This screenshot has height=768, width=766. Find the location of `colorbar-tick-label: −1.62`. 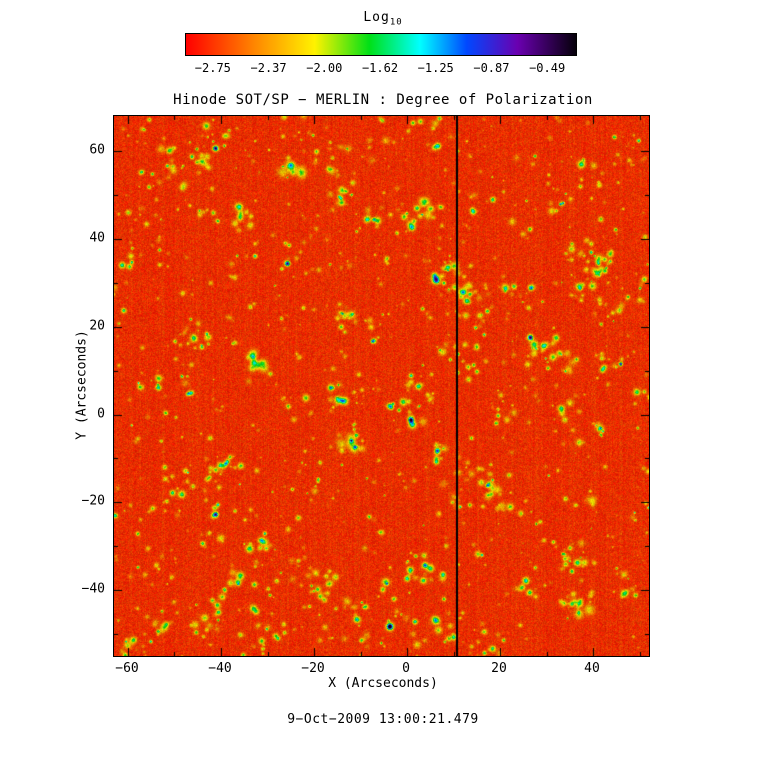

colorbar-tick-label: −1.62 is located at coordinates (380, 68).